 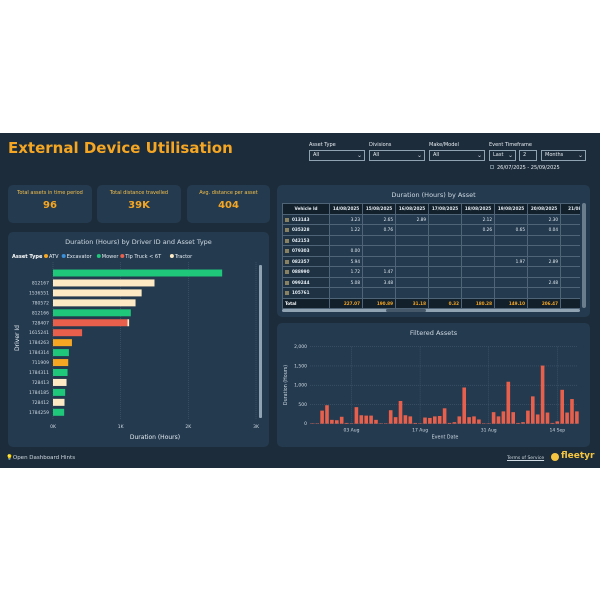 What do you see at coordinates (322, 145) in the screenshot?
I see `filter-label-asset-type: Asset Type` at bounding box center [322, 145].